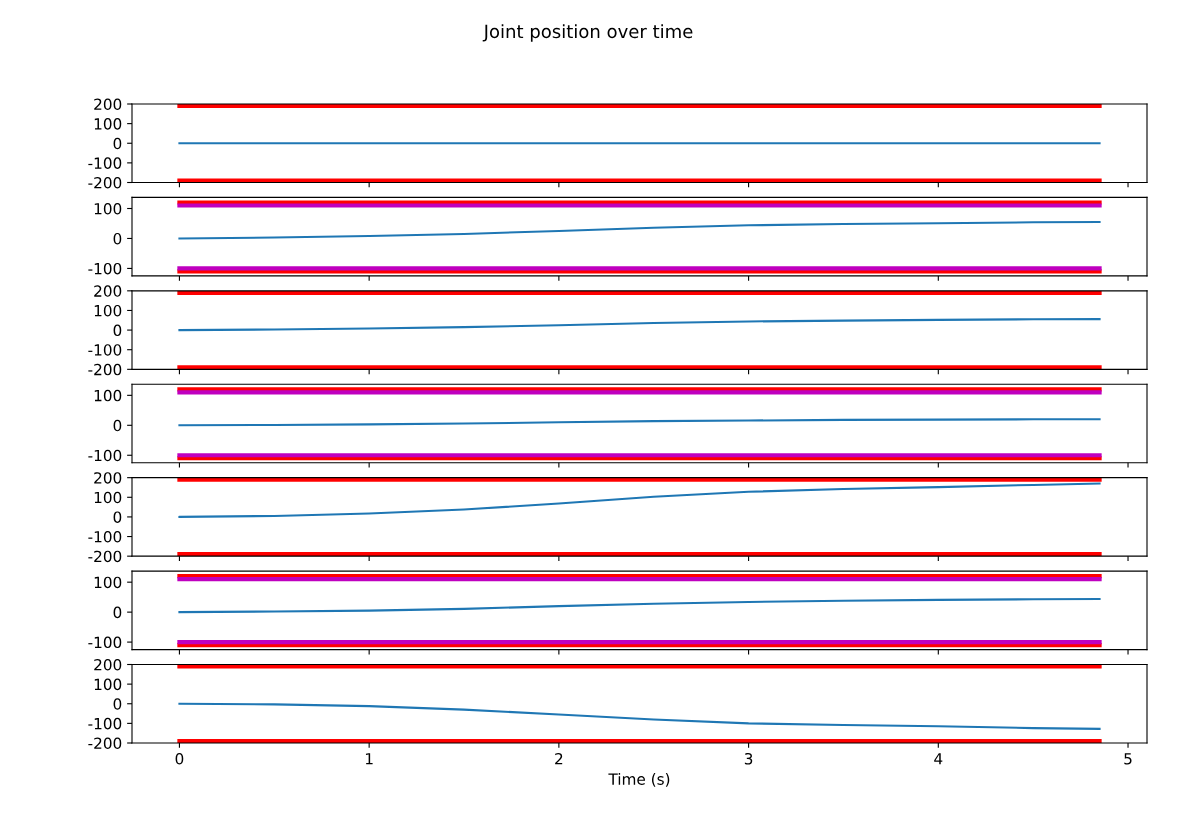  I want to click on x-tick-label: 1, so click(369, 759).